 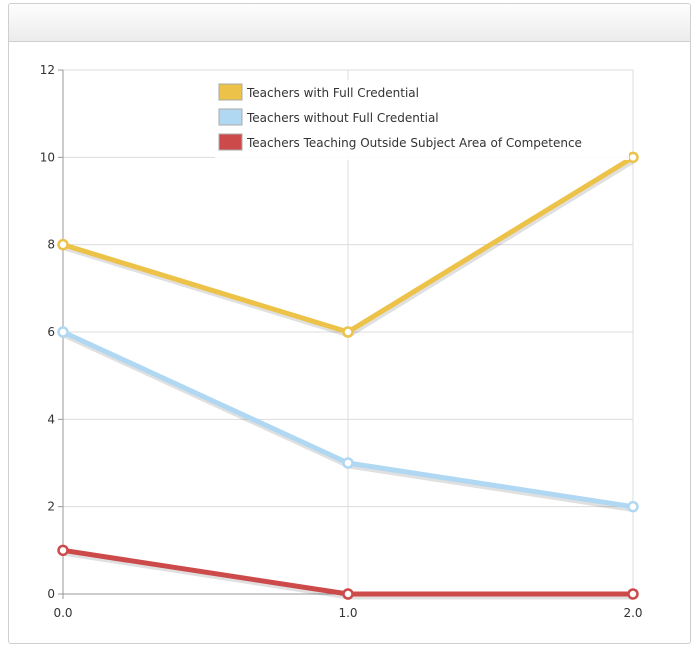 What do you see at coordinates (47, 70) in the screenshot?
I see `y-tick-label: 12` at bounding box center [47, 70].